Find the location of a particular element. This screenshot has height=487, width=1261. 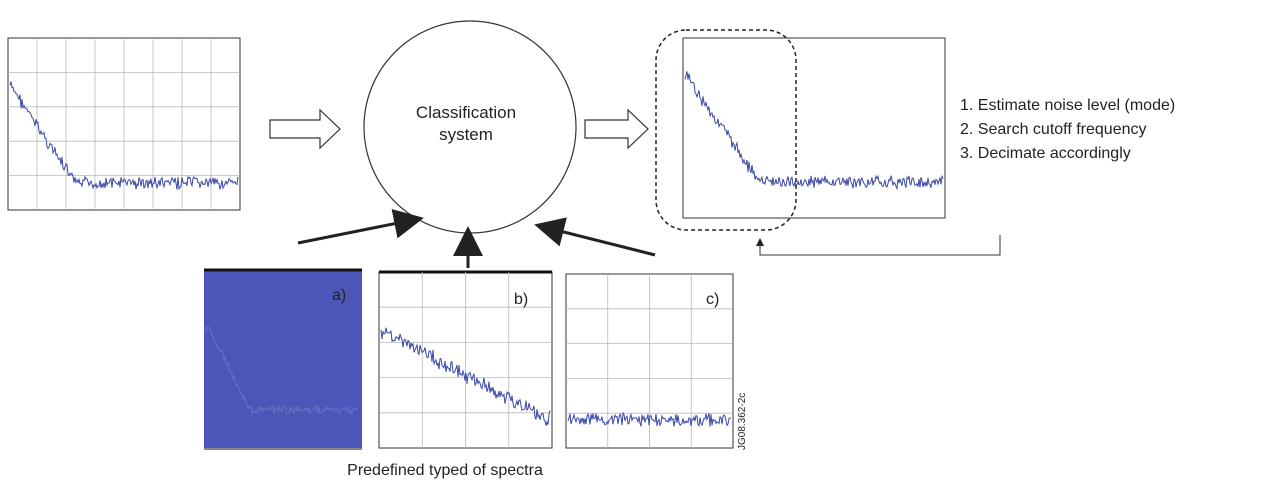

input-spectrum-trace is located at coordinates (124, 136).